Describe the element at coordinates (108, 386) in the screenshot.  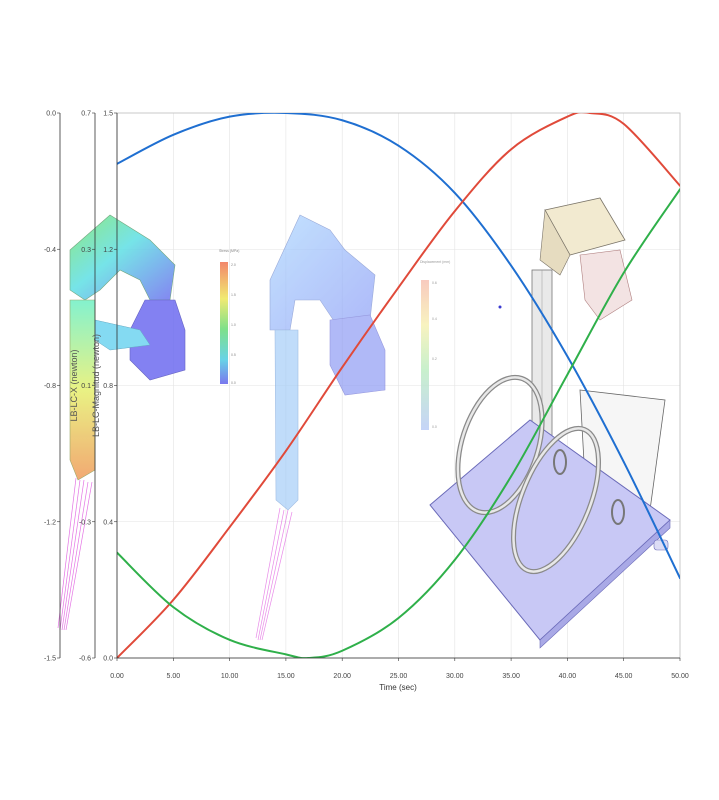
I see `y-tick-label-left3: 0.8` at that location.